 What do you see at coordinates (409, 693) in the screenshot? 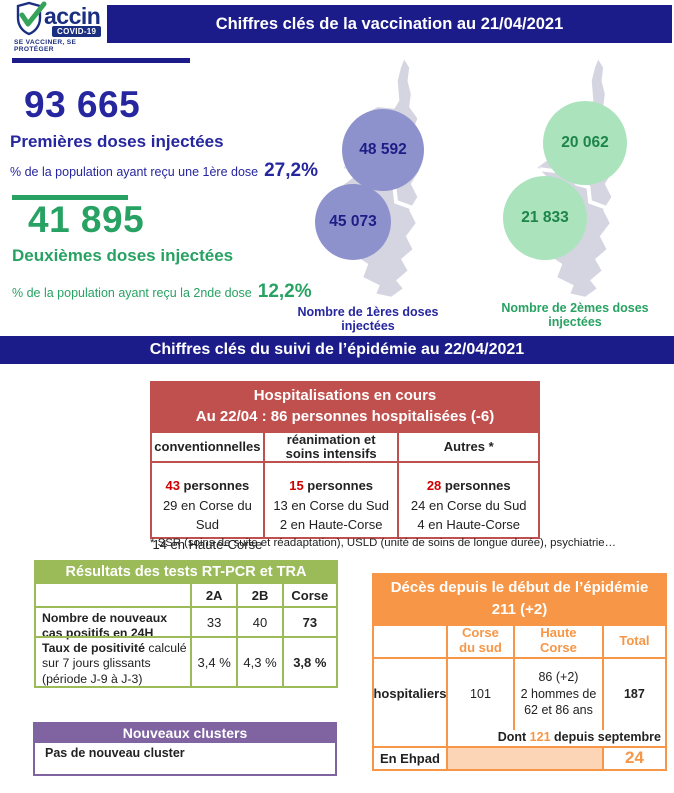
I see `deces-row-label-hospitaliers: hospitaliers` at bounding box center [409, 693].